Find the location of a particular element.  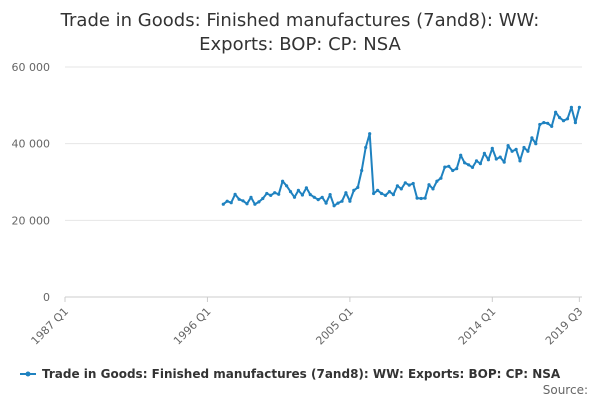

x-axis: 1987 Q1 1996 Q1 2005 Q1 2014 Q1 2019 Q3 is located at coordinates (307, 322).